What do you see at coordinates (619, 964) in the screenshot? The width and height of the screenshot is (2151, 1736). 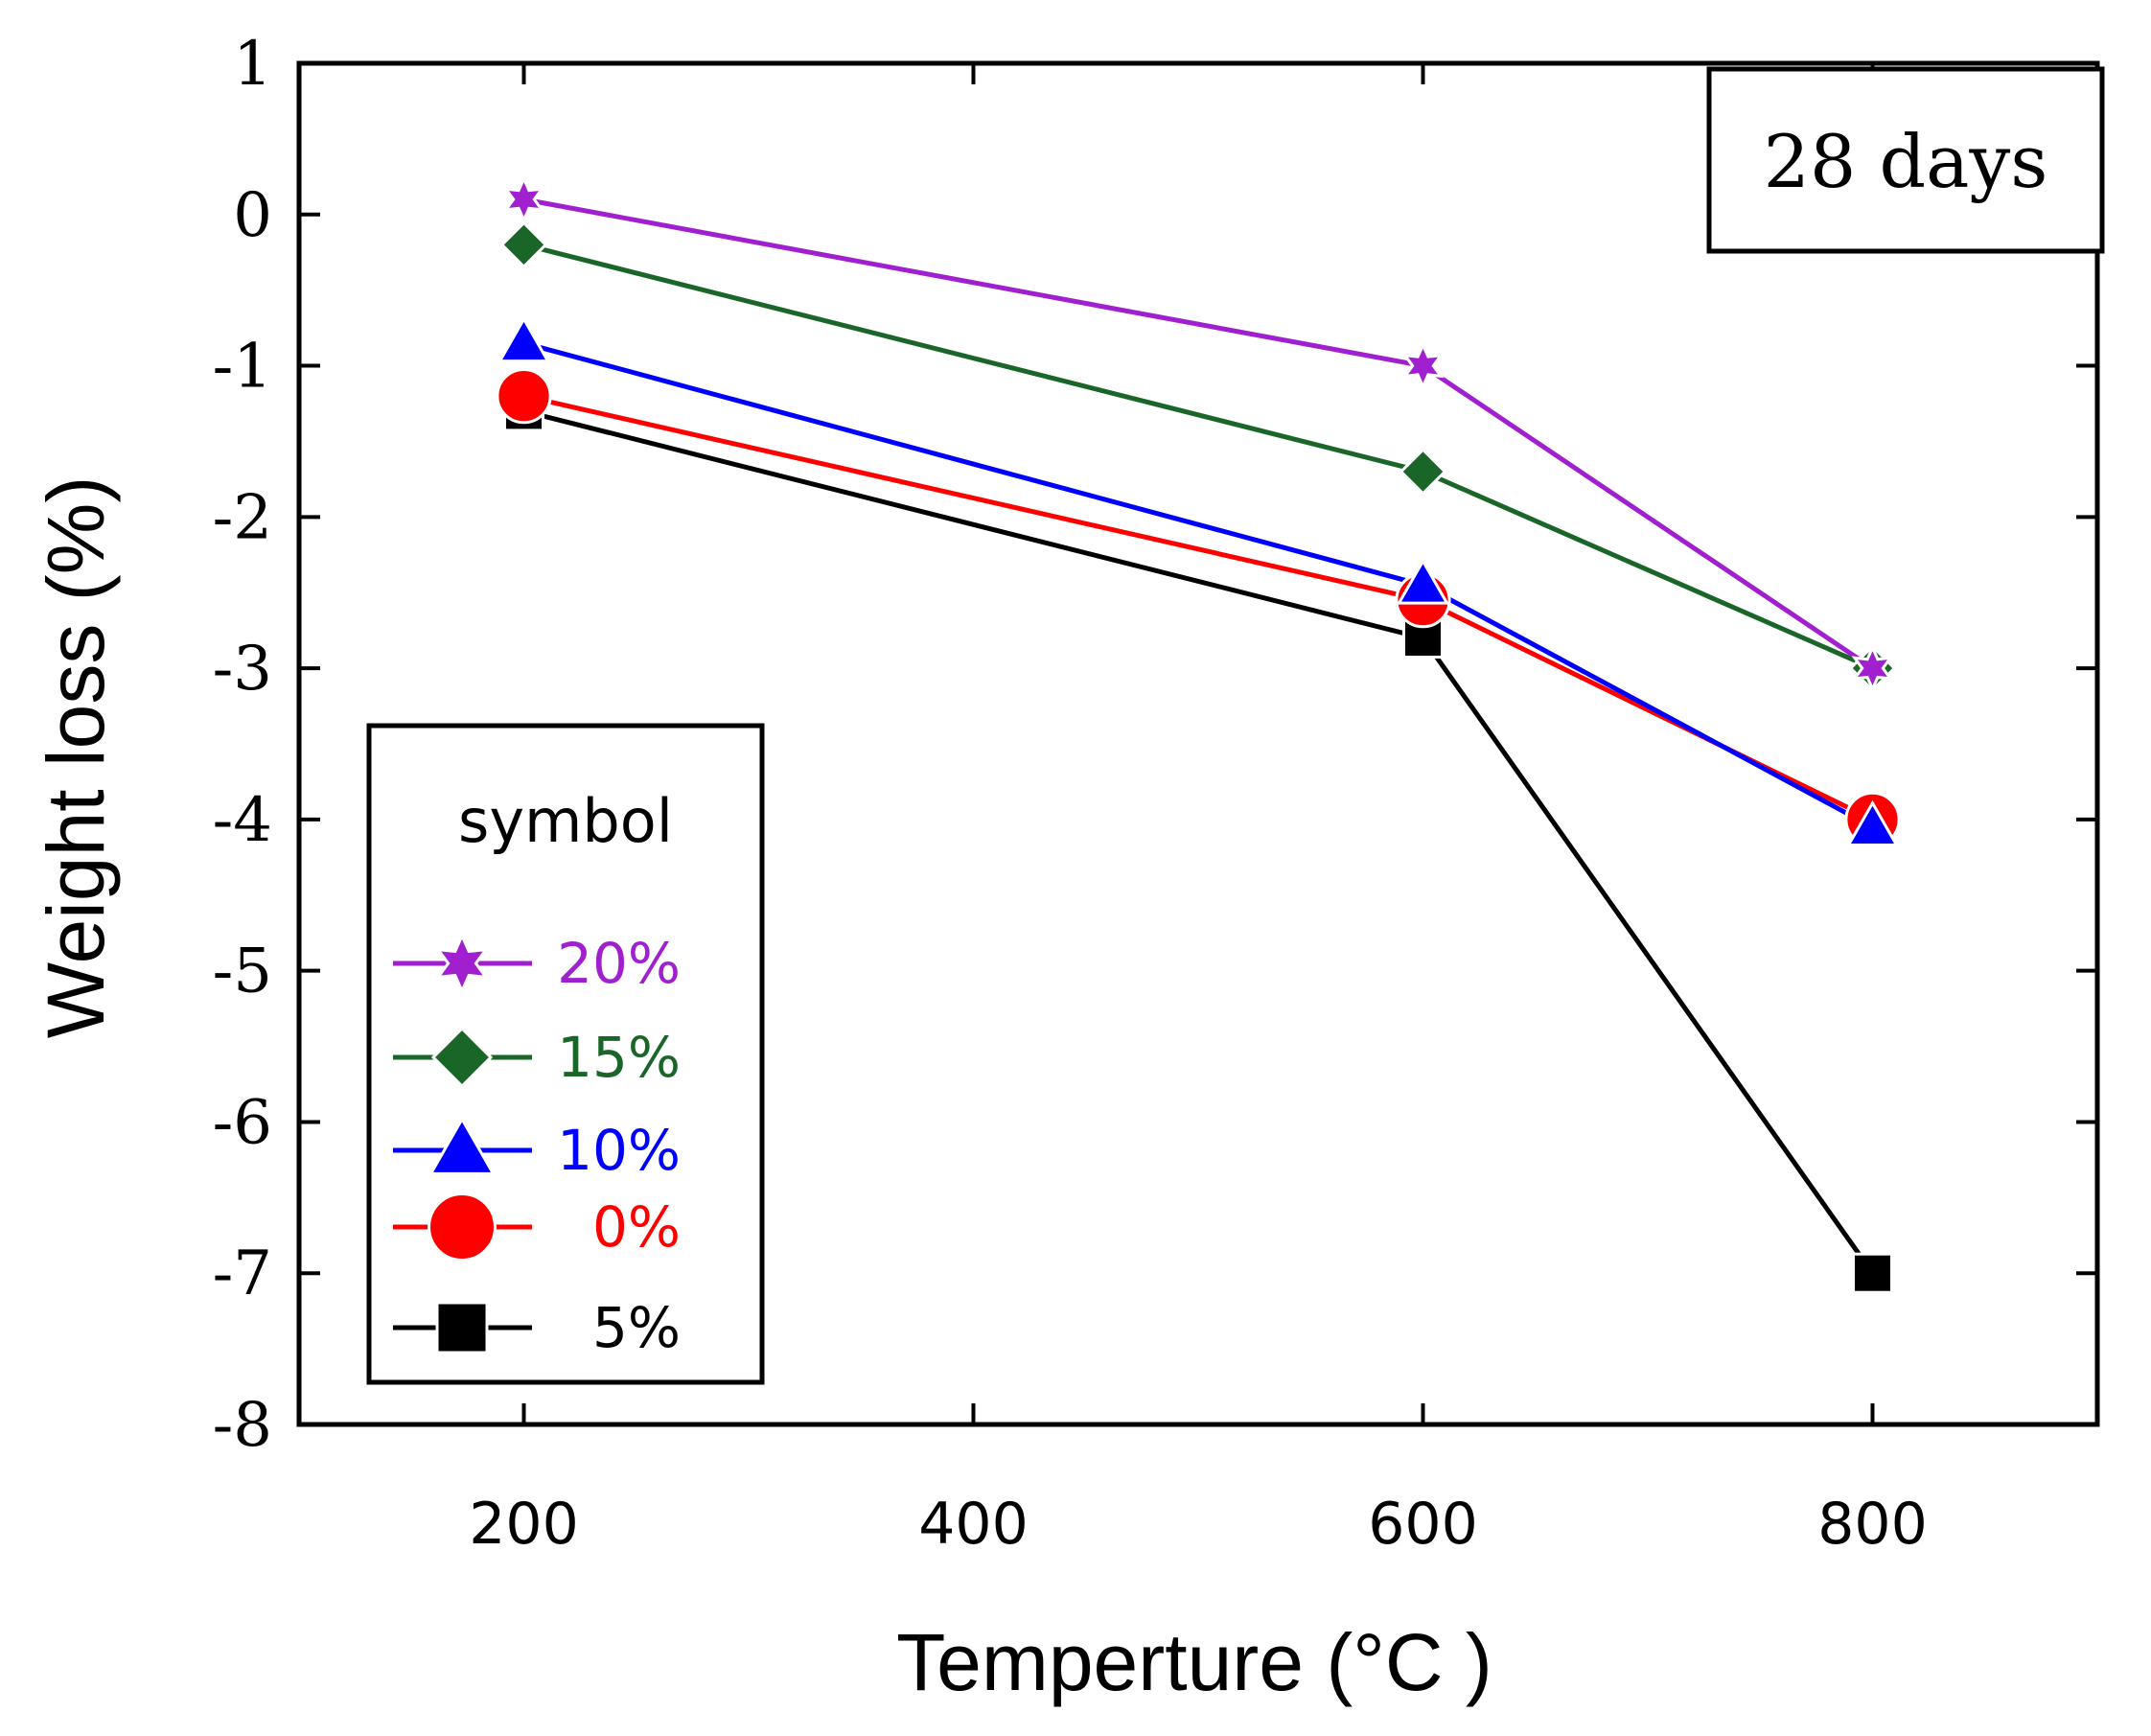 I see `legend-label: 20%` at bounding box center [619, 964].